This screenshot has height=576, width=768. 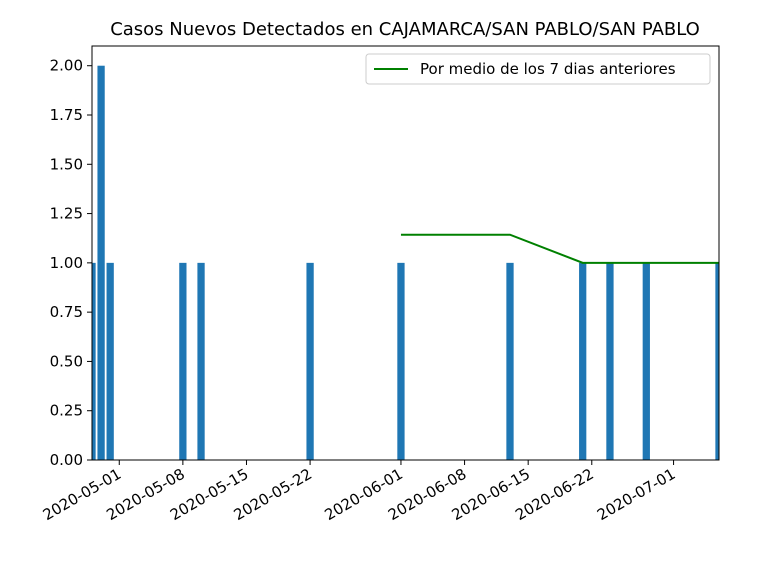 I want to click on series-line, so click(x=559, y=248).